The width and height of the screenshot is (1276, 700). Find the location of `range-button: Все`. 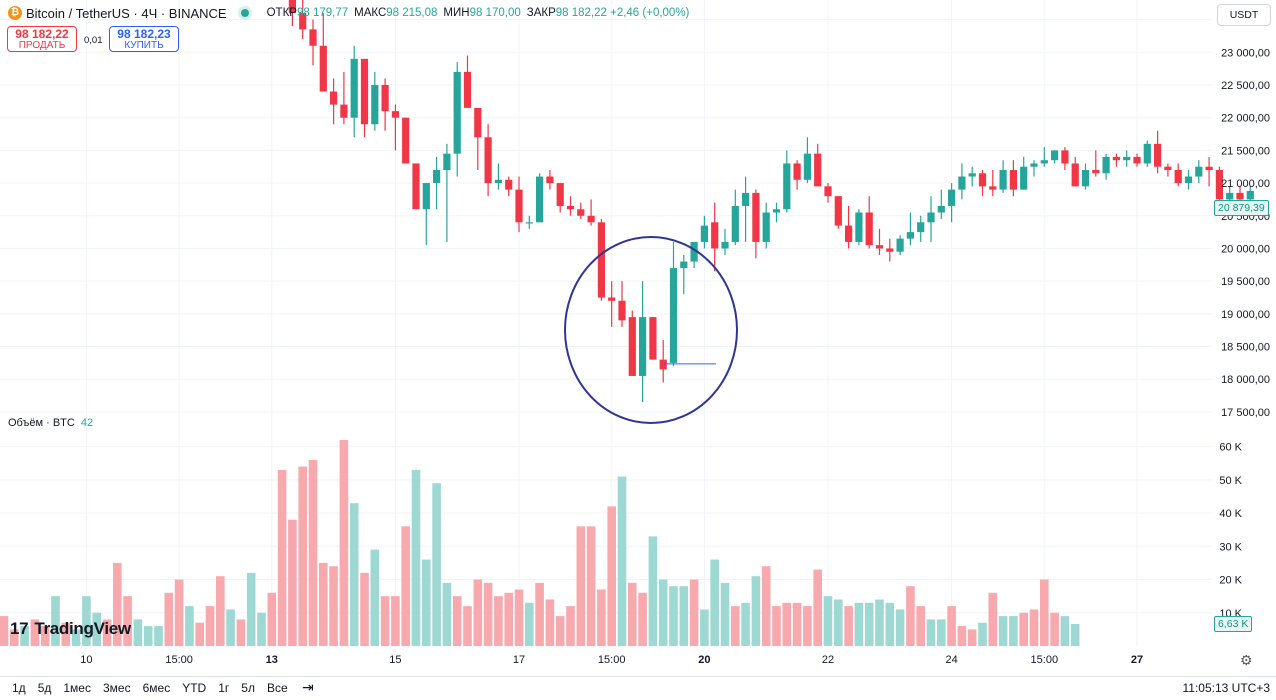

range-button: Все is located at coordinates (277, 688).